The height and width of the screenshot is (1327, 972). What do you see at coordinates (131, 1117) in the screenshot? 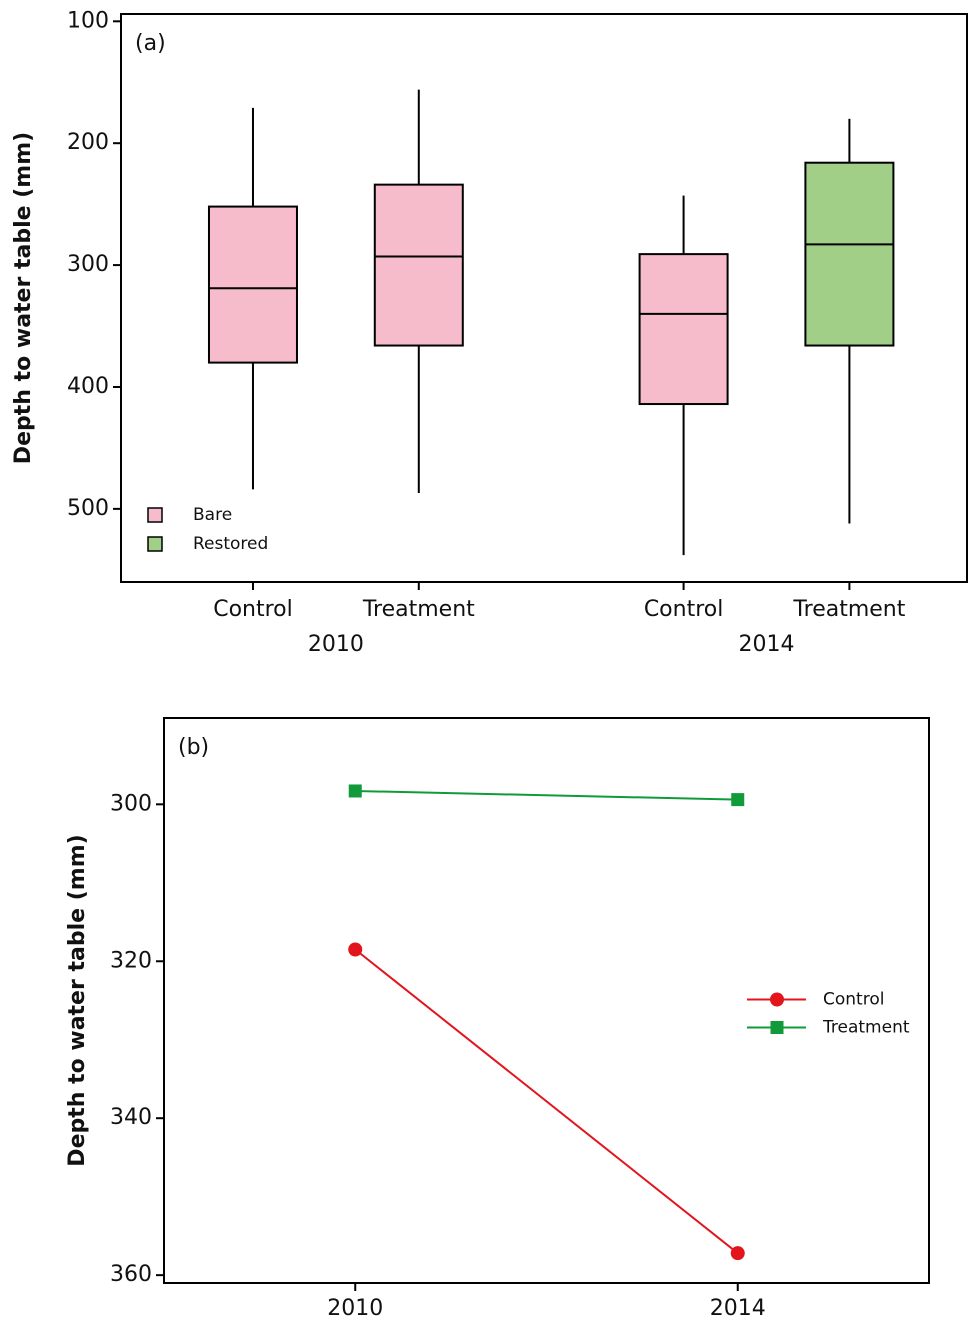
I see `y-tick-label: 340` at bounding box center [131, 1117].